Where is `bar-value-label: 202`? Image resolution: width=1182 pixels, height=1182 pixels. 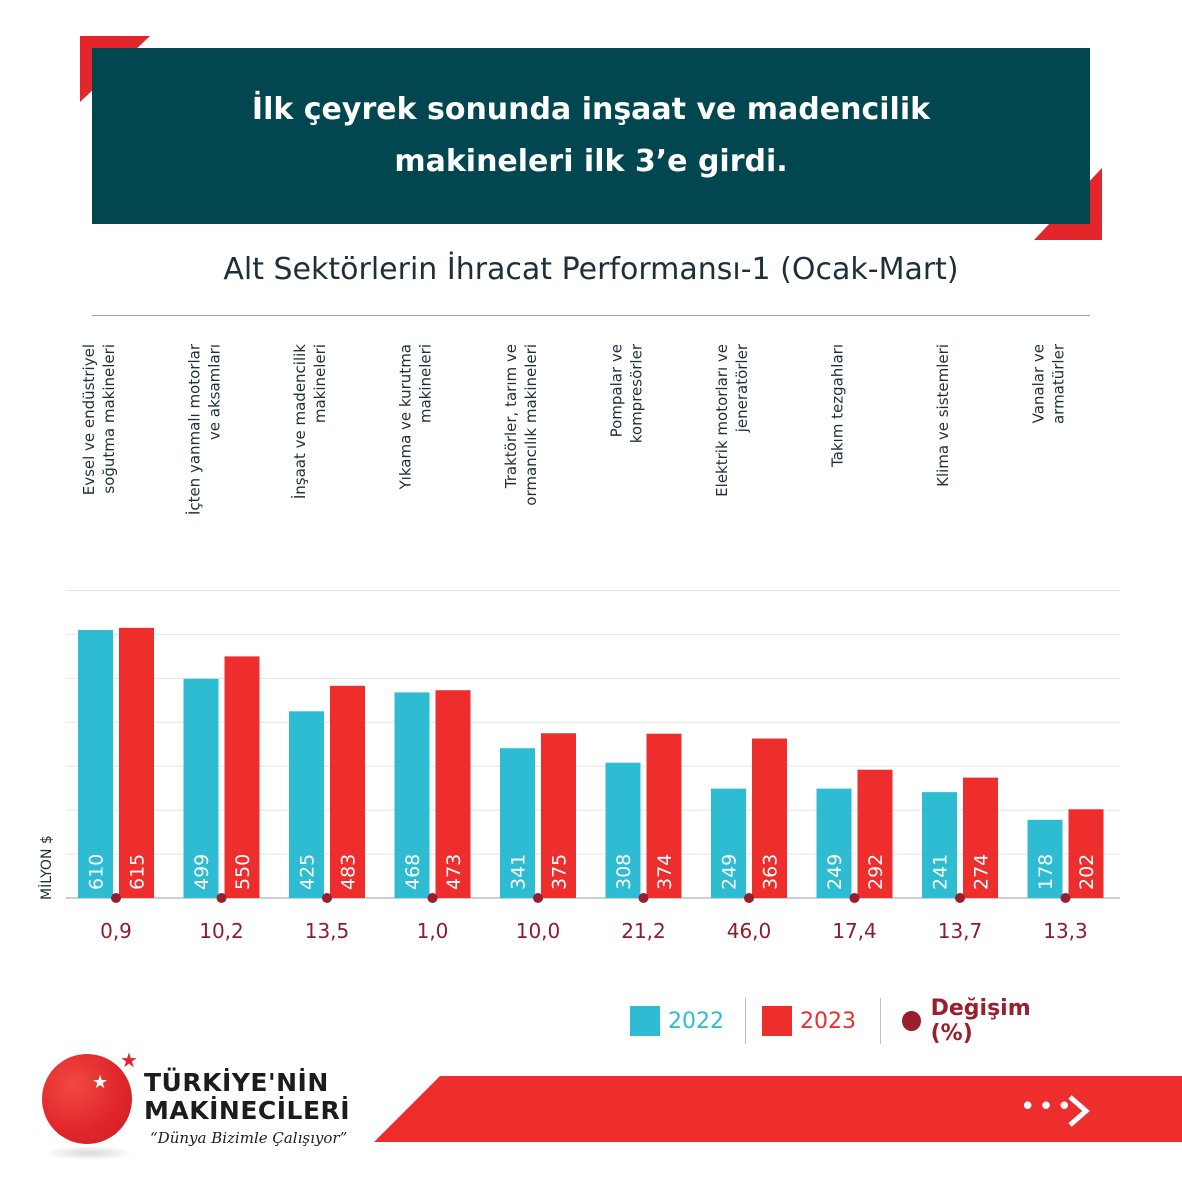
bar-value-label: 202 is located at coordinates (1087, 872).